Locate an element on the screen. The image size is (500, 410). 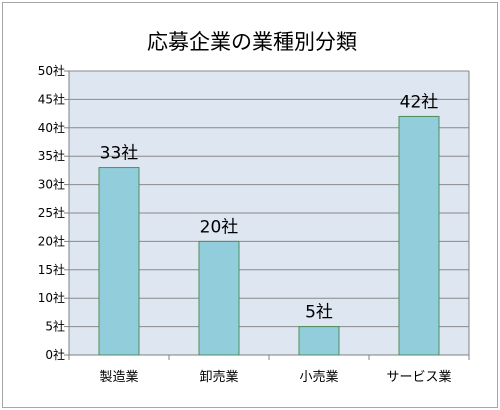
x-tick-label: 卸売業 is located at coordinates (218, 377).